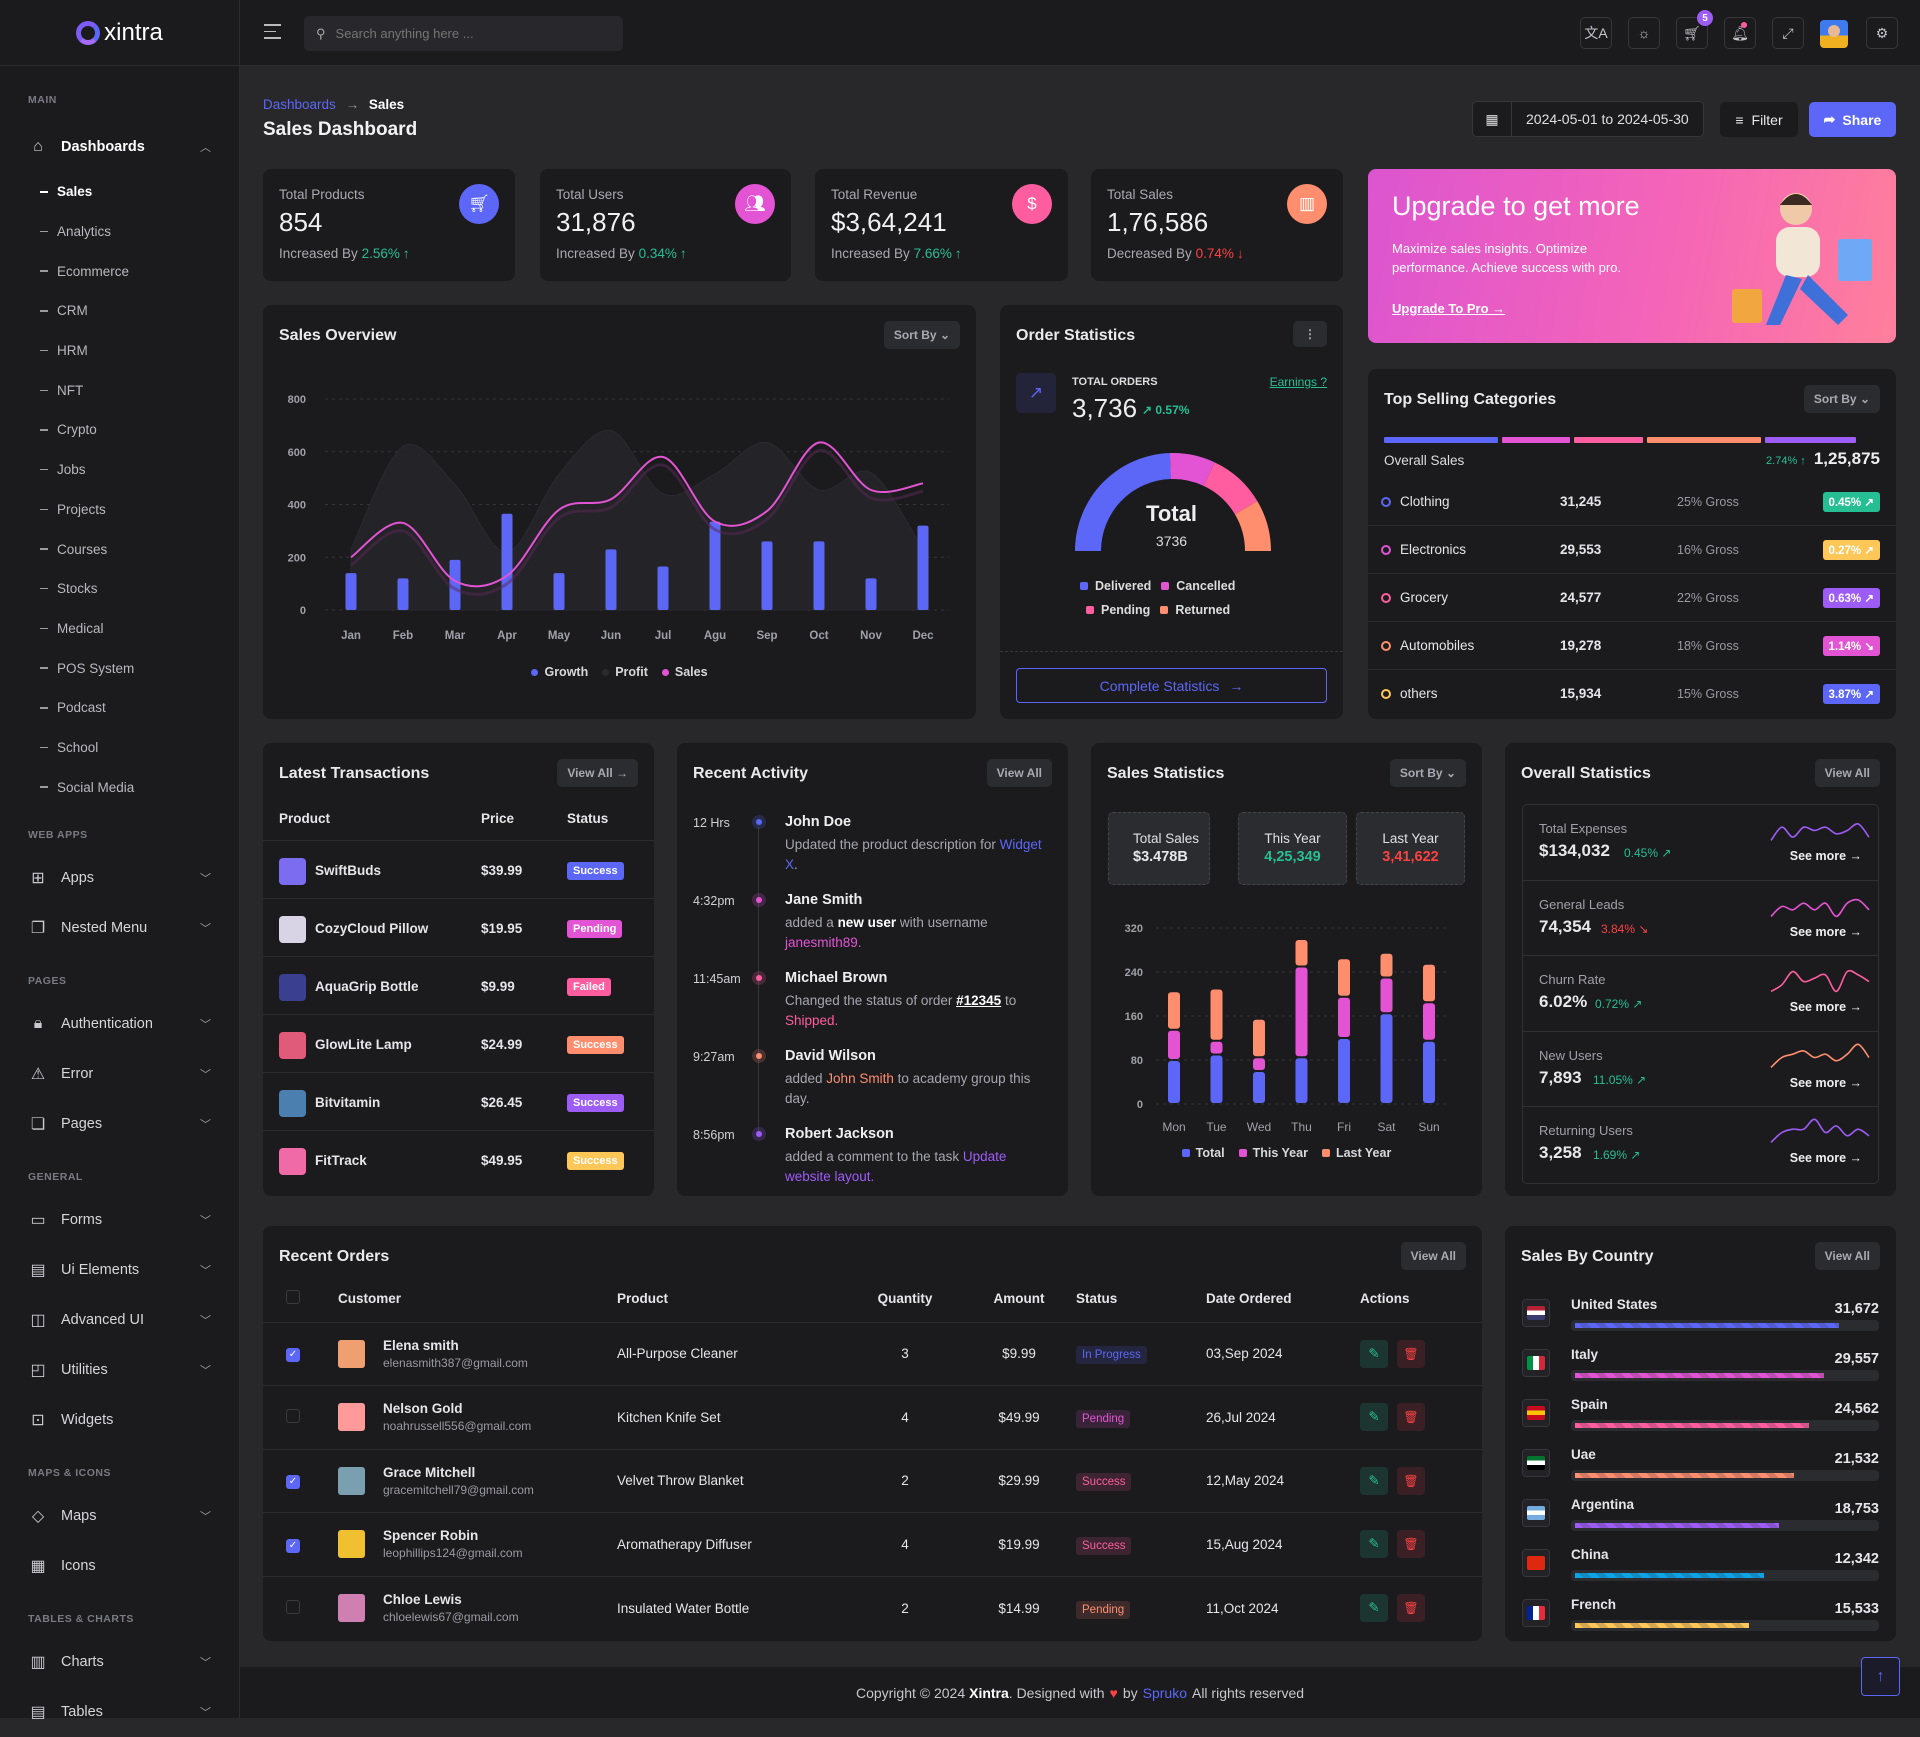  I want to click on growth-bar, so click(767, 575).